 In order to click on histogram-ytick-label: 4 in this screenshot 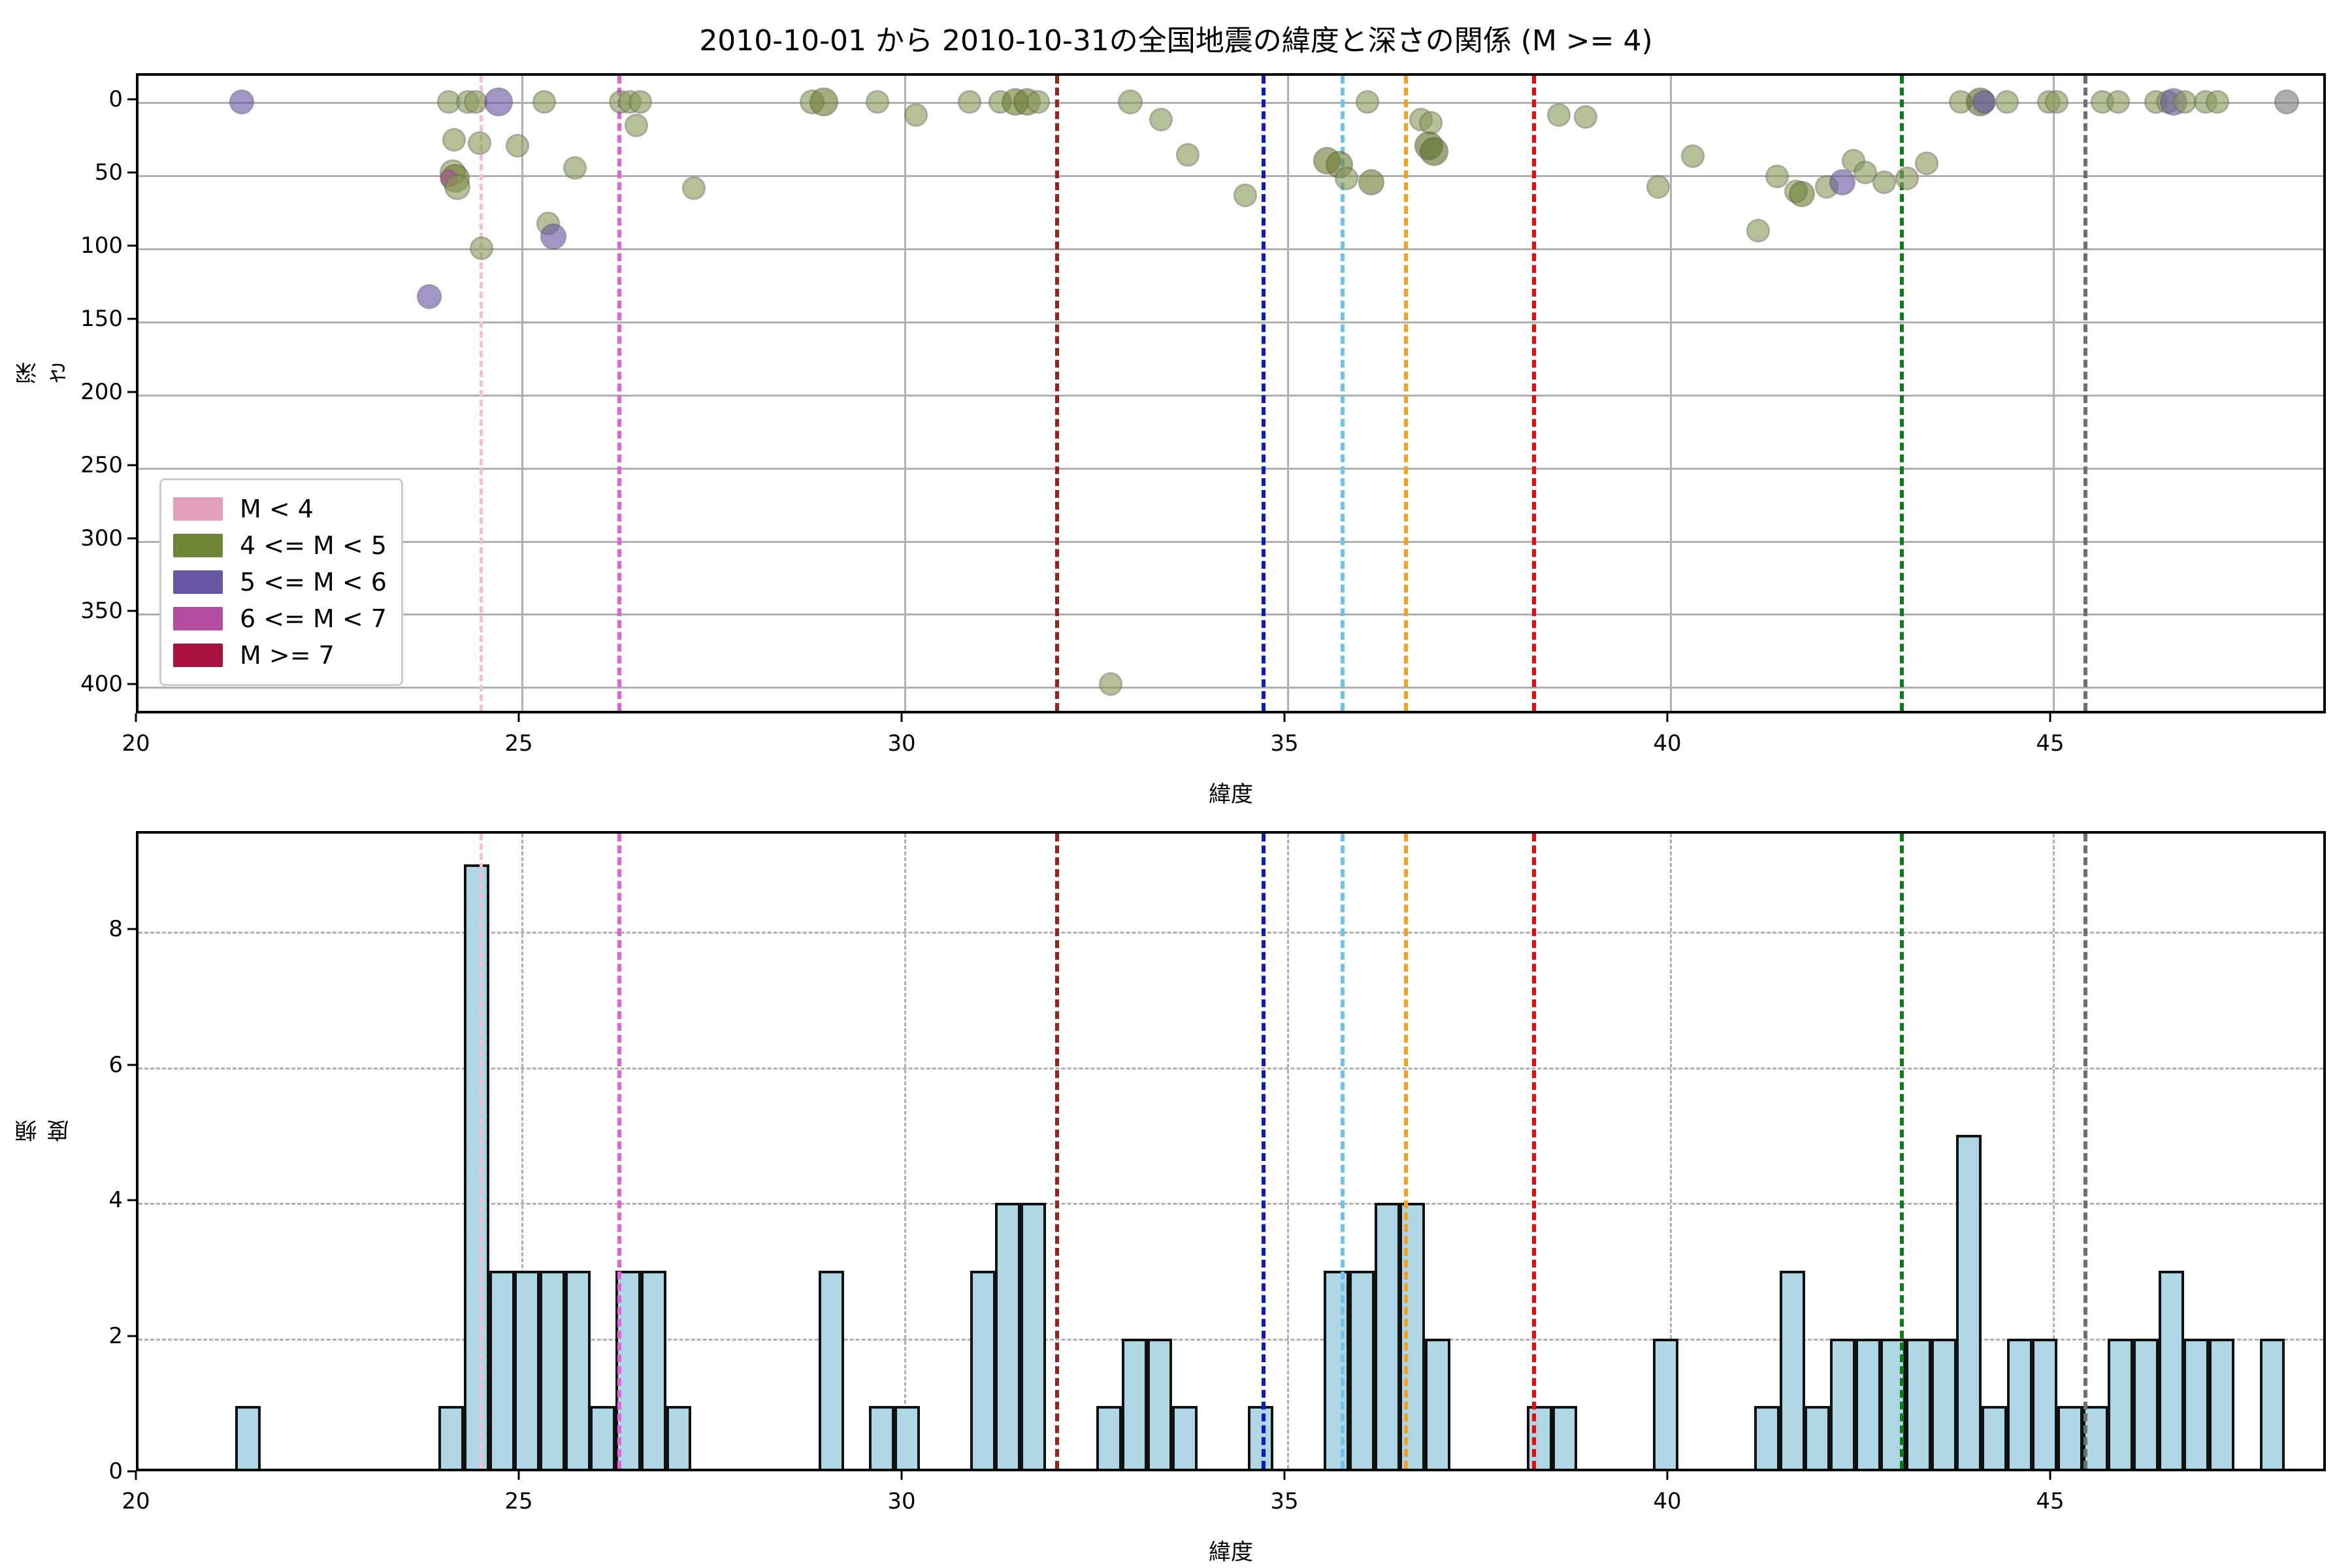, I will do `click(115, 1200)`.